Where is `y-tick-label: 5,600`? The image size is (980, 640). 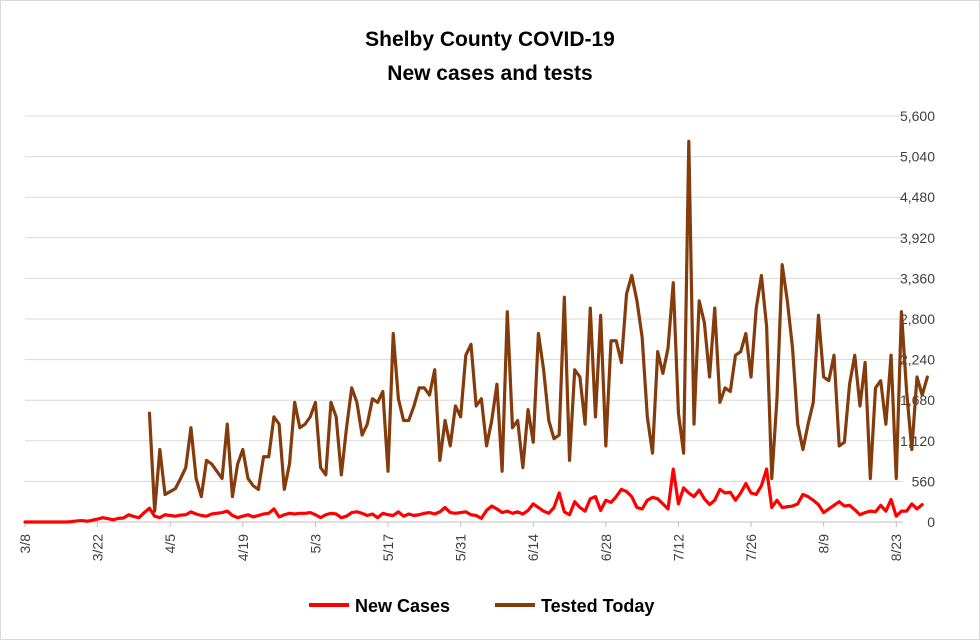
y-tick-label: 5,600 is located at coordinates (917, 116).